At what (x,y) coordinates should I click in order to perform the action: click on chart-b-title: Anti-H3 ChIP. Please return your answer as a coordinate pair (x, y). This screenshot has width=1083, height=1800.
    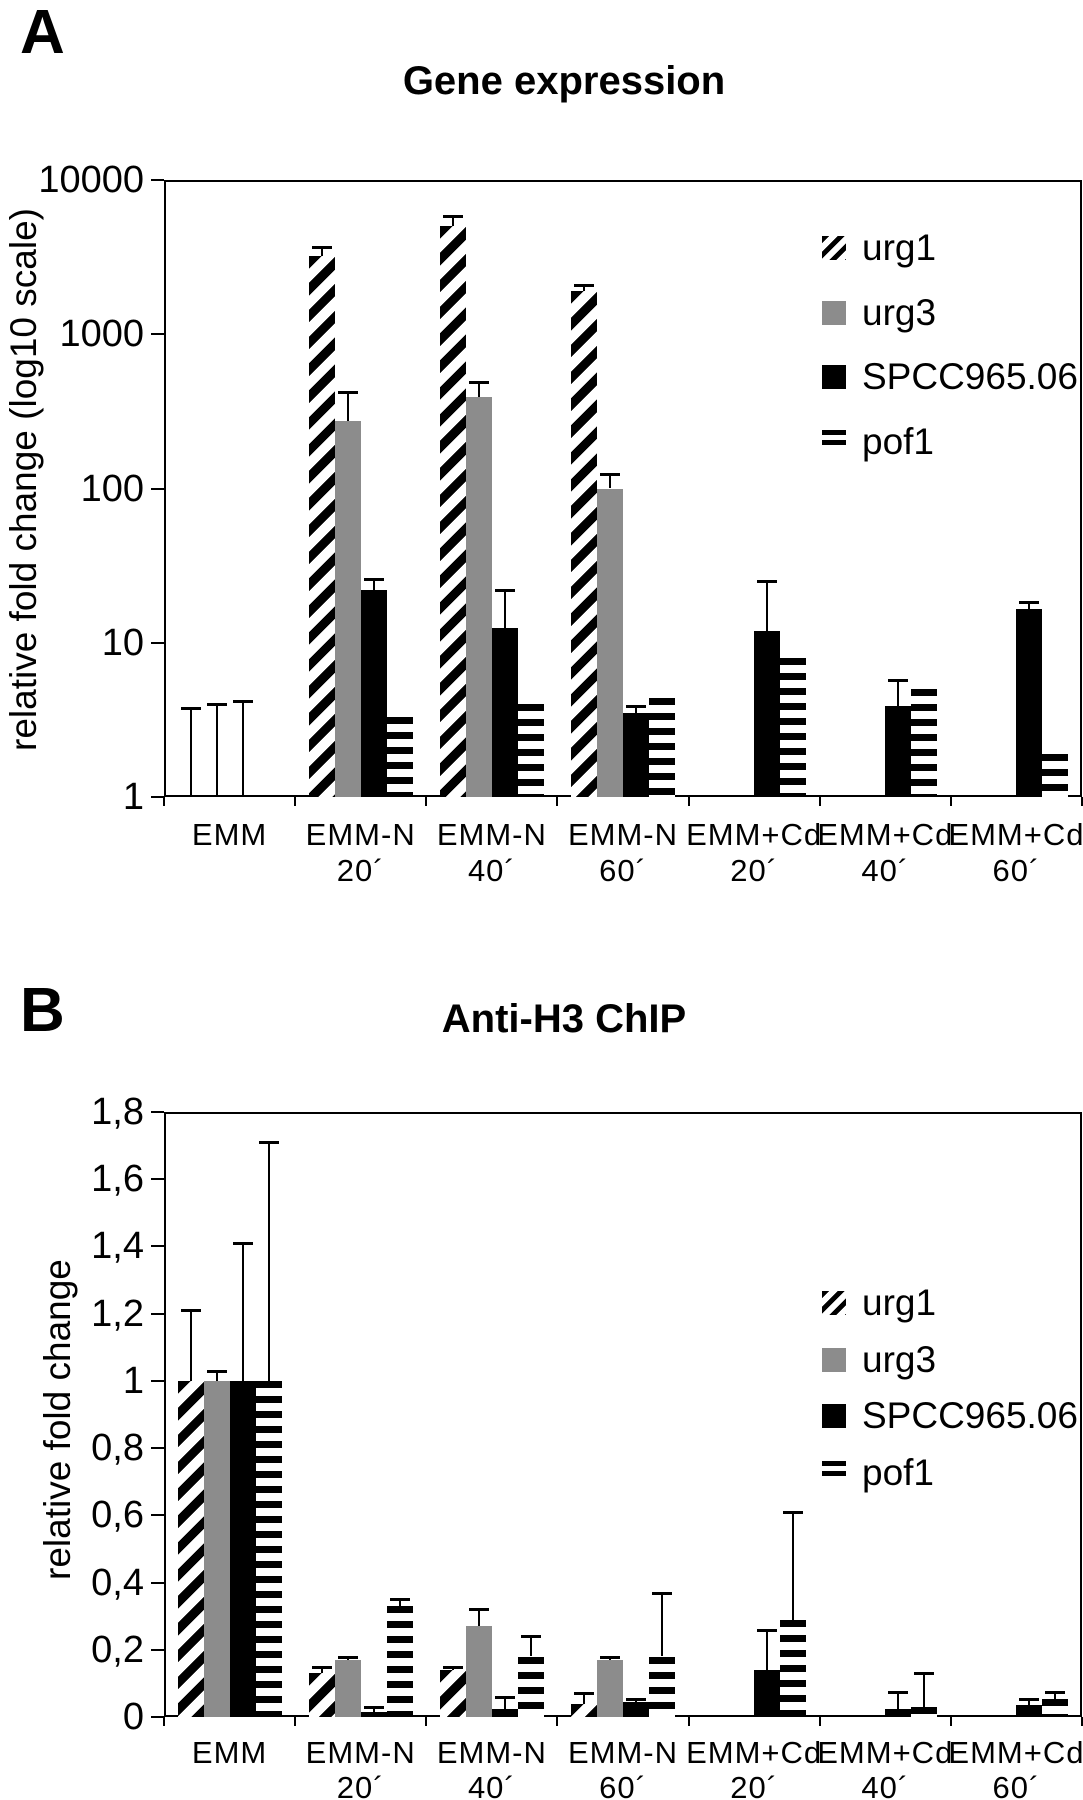
    Looking at the image, I should click on (564, 1019).